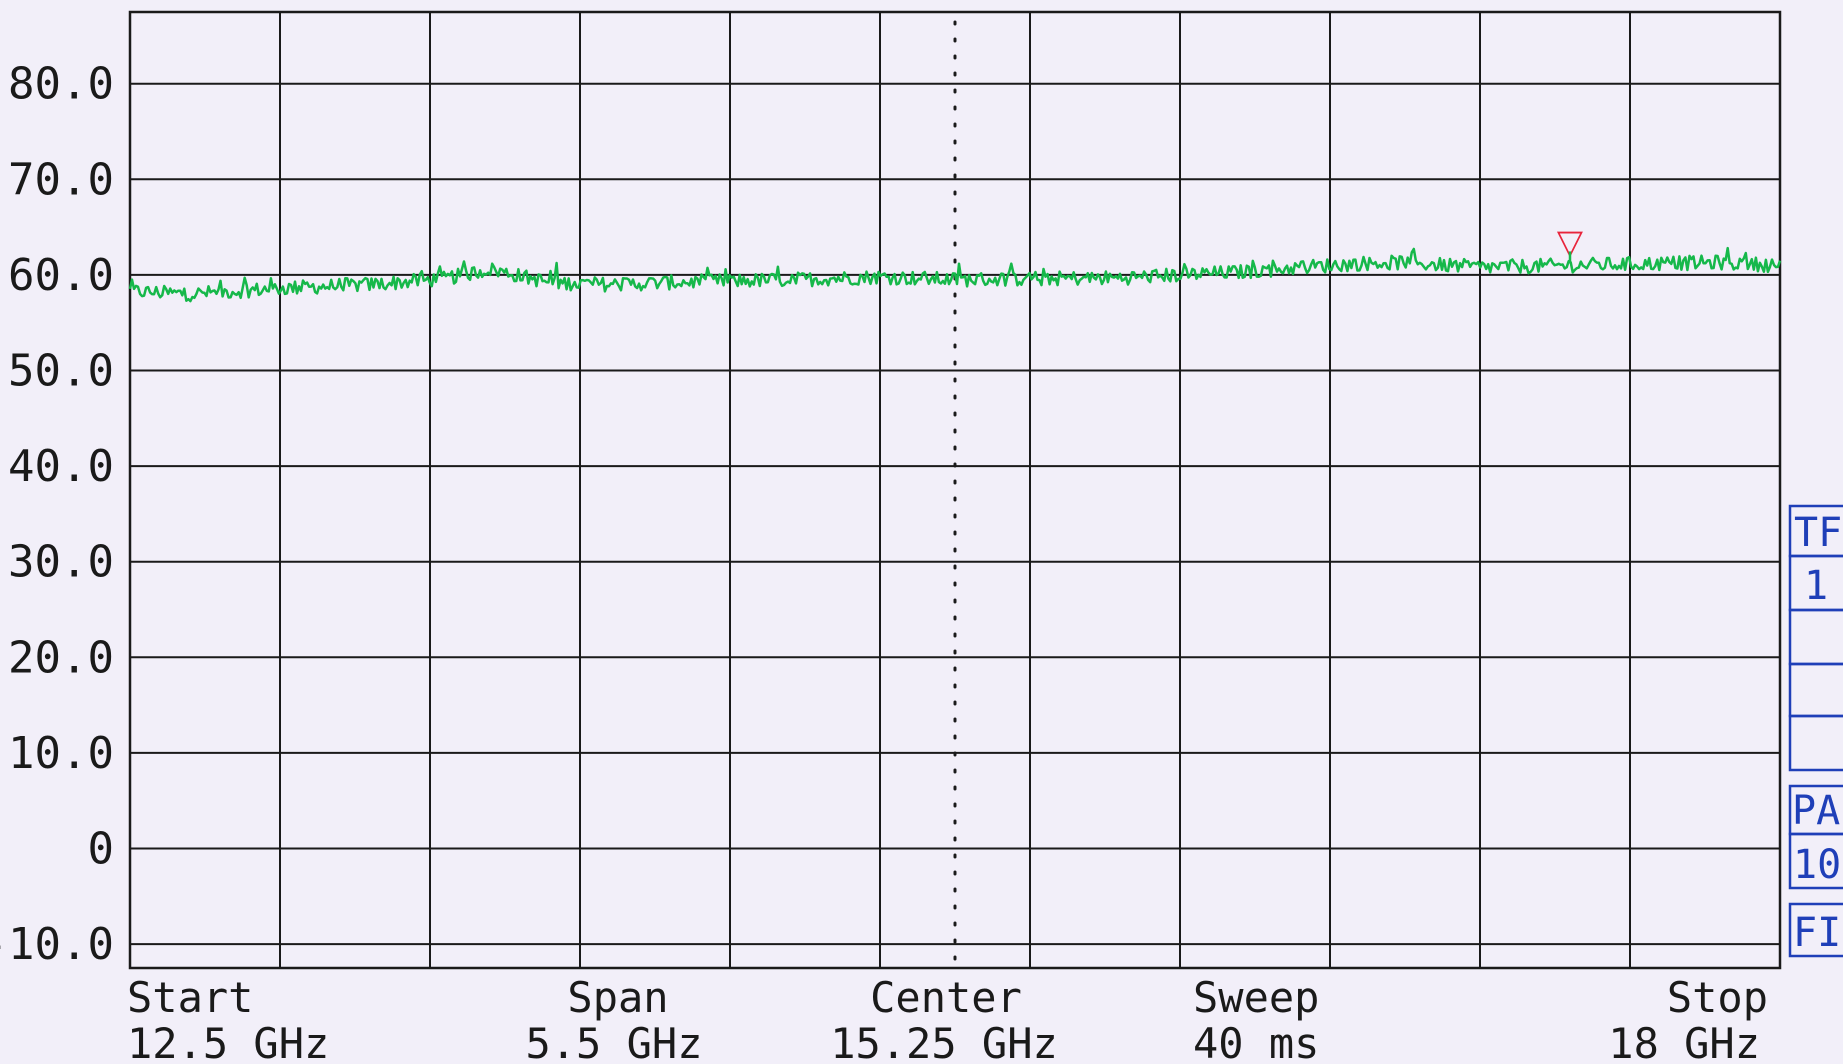 The image size is (1843, 1064). What do you see at coordinates (61, 466) in the screenshot?
I see `y-tick-label: 40.0` at bounding box center [61, 466].